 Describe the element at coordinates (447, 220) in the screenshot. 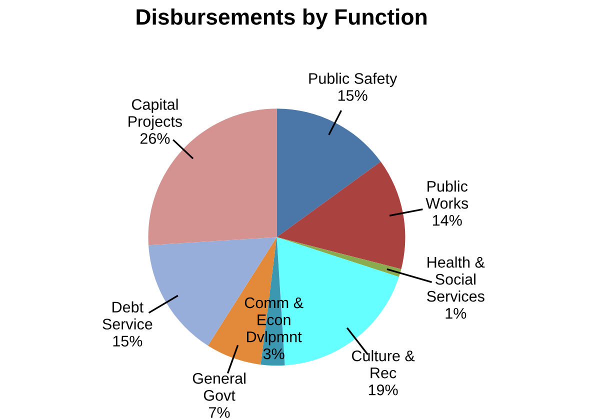

I see `data-label: 14%` at that location.